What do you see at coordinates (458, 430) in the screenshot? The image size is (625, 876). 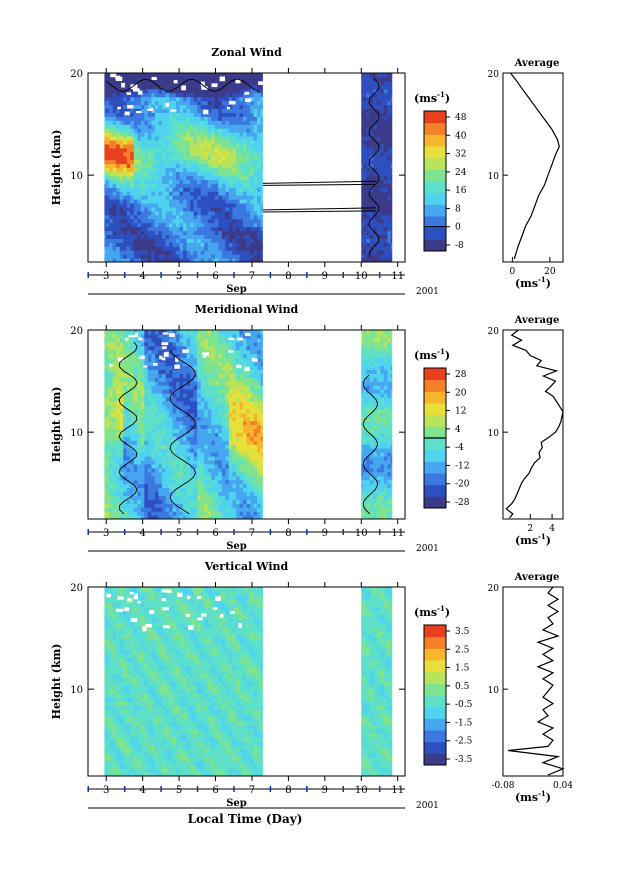 I see `colorbar-tick-label: 4` at bounding box center [458, 430].